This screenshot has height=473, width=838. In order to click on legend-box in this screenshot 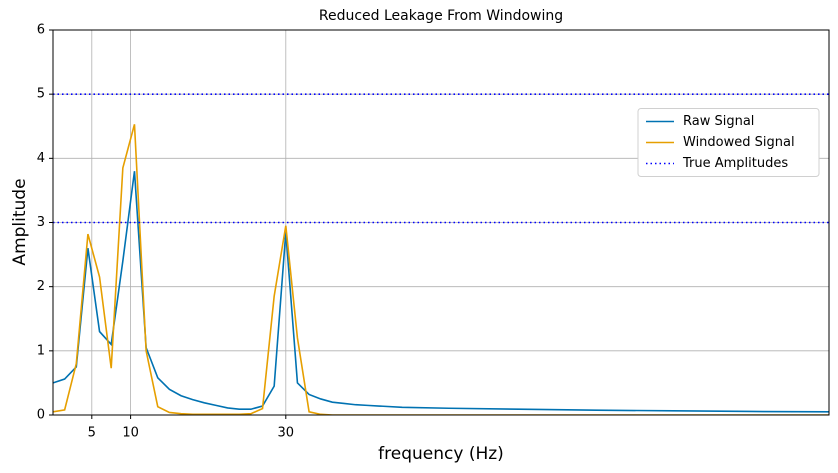, I will do `click(728, 142)`.